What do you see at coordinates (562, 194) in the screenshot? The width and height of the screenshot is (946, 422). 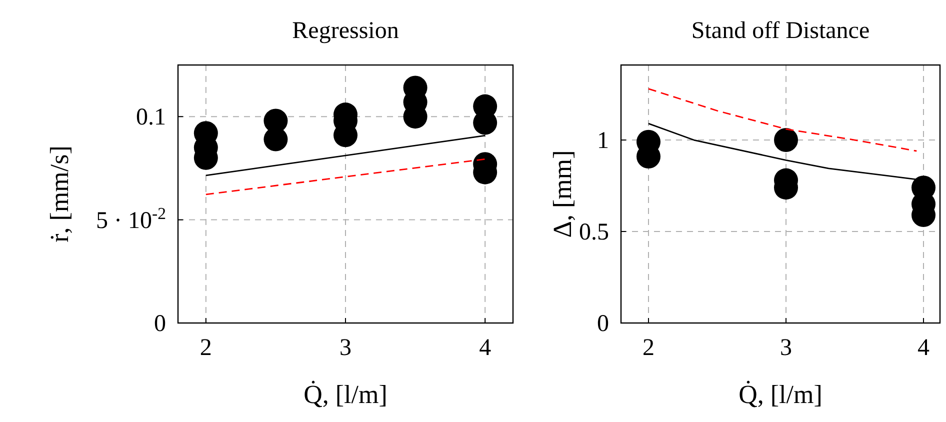 I see `y-axis-title: Δ, [mm]` at bounding box center [562, 194].